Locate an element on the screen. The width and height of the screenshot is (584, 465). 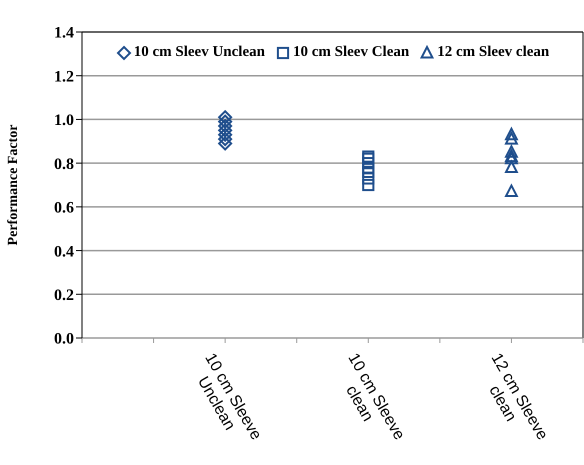
y-tick-label: 0.6 is located at coordinates (64, 208).